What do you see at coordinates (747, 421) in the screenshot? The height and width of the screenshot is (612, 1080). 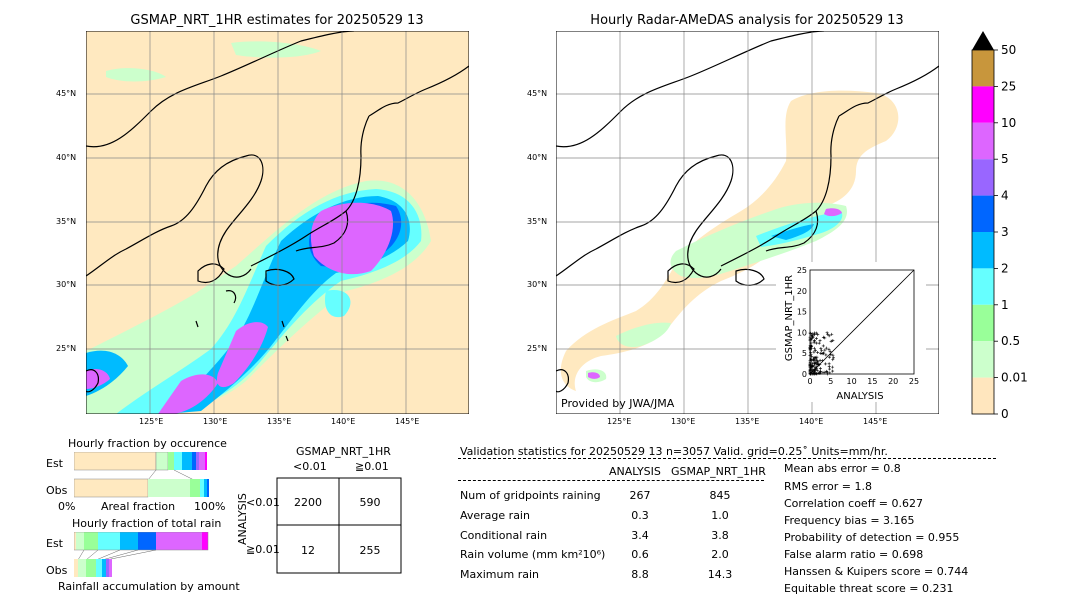 I see `right-lon-label: 135°E` at bounding box center [747, 421].